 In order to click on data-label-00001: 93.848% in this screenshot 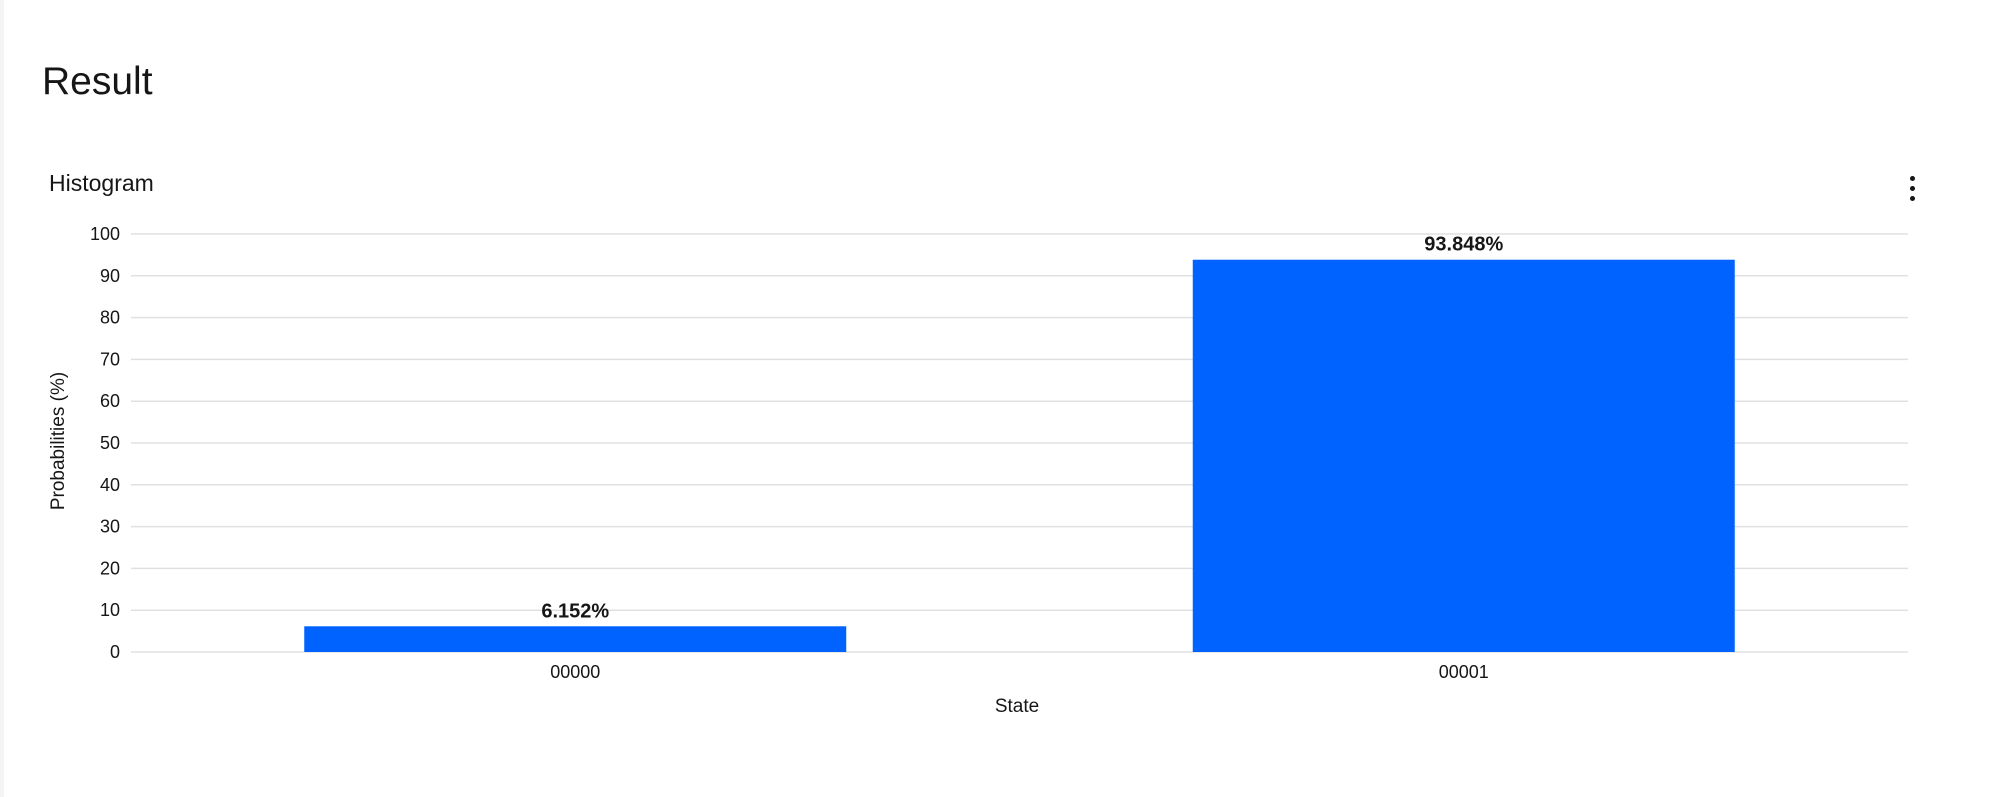, I will do `click(1463, 245)`.